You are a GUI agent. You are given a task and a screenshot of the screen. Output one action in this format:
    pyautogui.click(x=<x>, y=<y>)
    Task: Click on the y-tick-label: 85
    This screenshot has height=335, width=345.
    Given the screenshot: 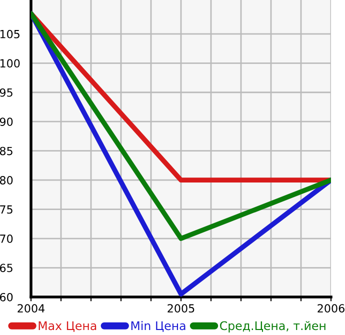 What is the action you would take?
    pyautogui.click(x=6, y=151)
    